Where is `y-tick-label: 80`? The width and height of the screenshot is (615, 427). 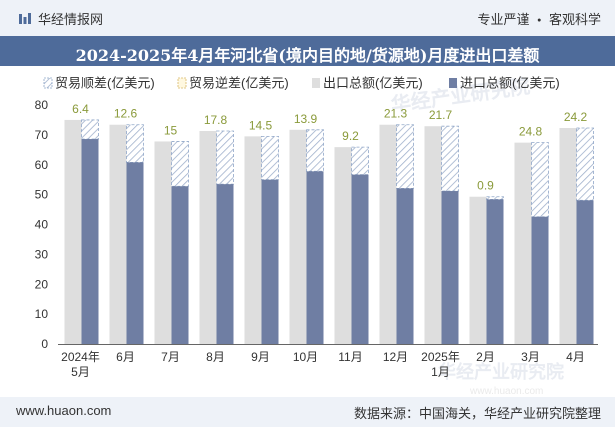
y-tick-label: 80 is located at coordinates (42, 105).